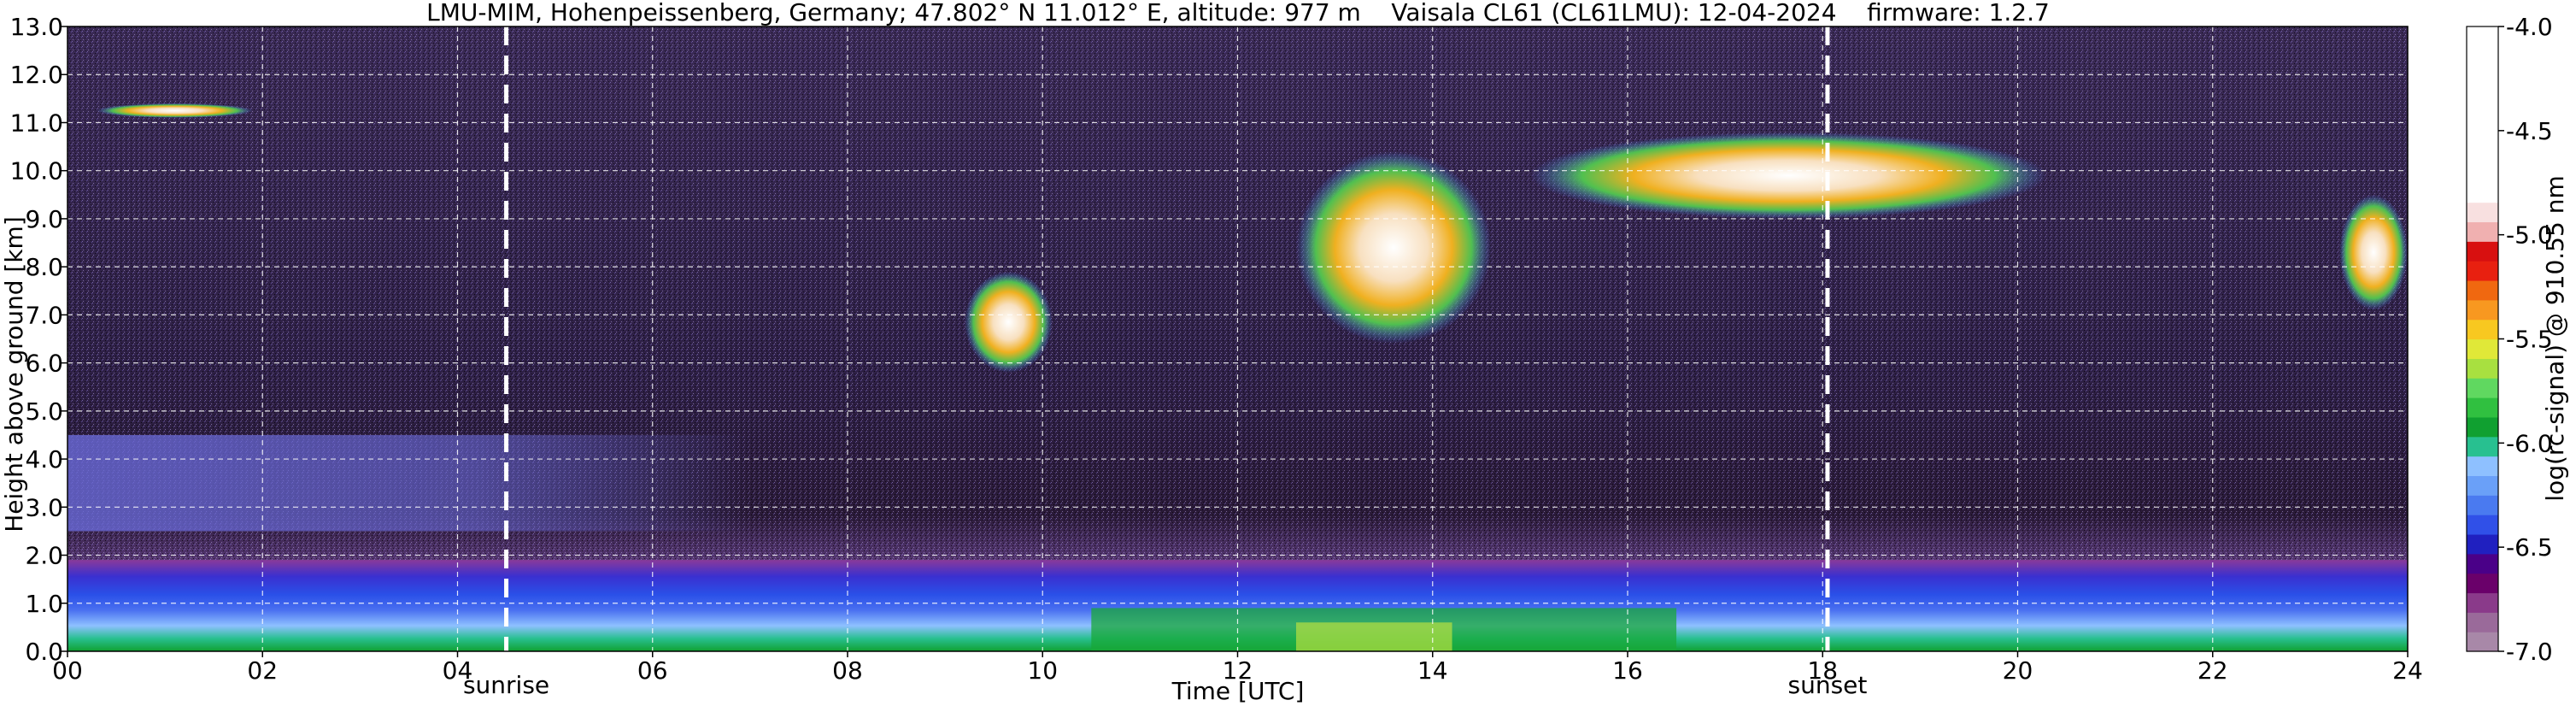  I want to click on y-tick-label: 11.0, so click(36, 123).